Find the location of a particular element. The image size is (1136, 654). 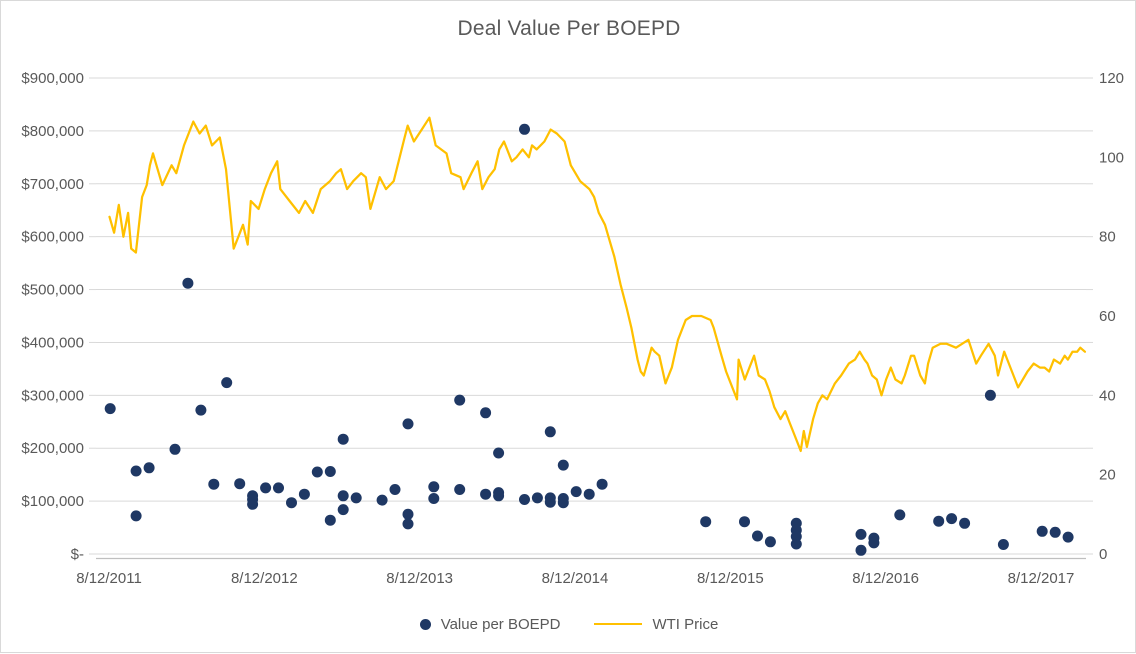

legend-label-value-per-boepd: Value per BOEPD is located at coordinates (500, 624).